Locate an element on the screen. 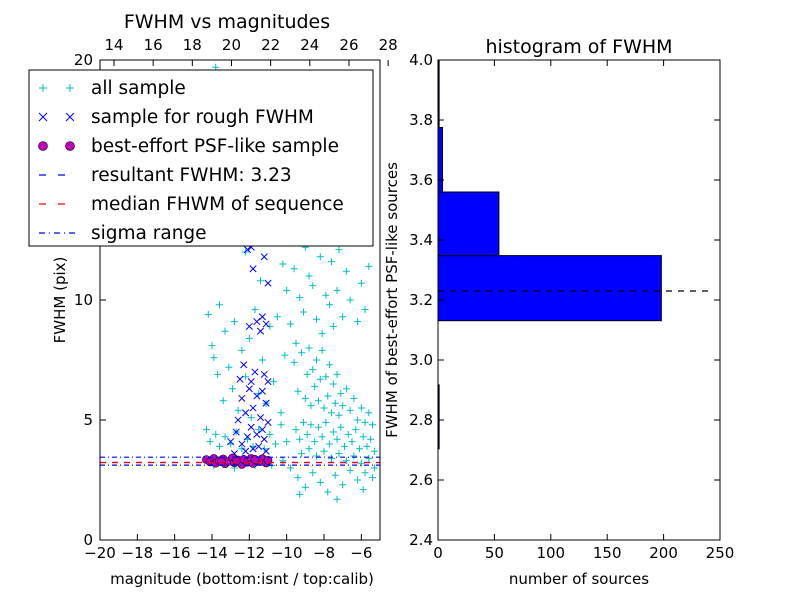  scatter-top-tick-label: 16 is located at coordinates (153, 45).